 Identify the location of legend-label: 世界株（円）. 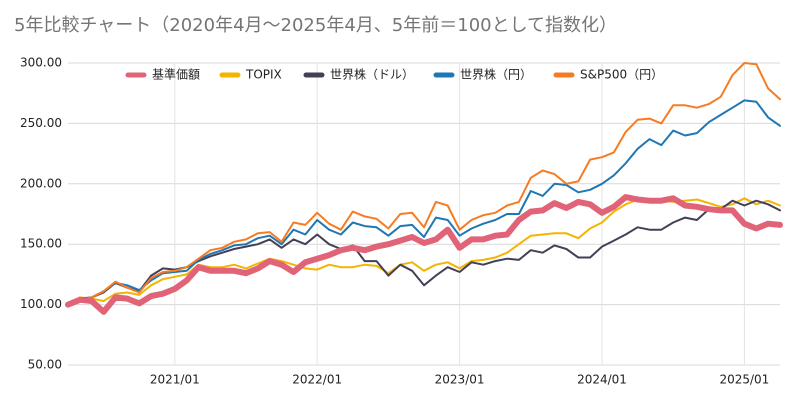
(496, 74).